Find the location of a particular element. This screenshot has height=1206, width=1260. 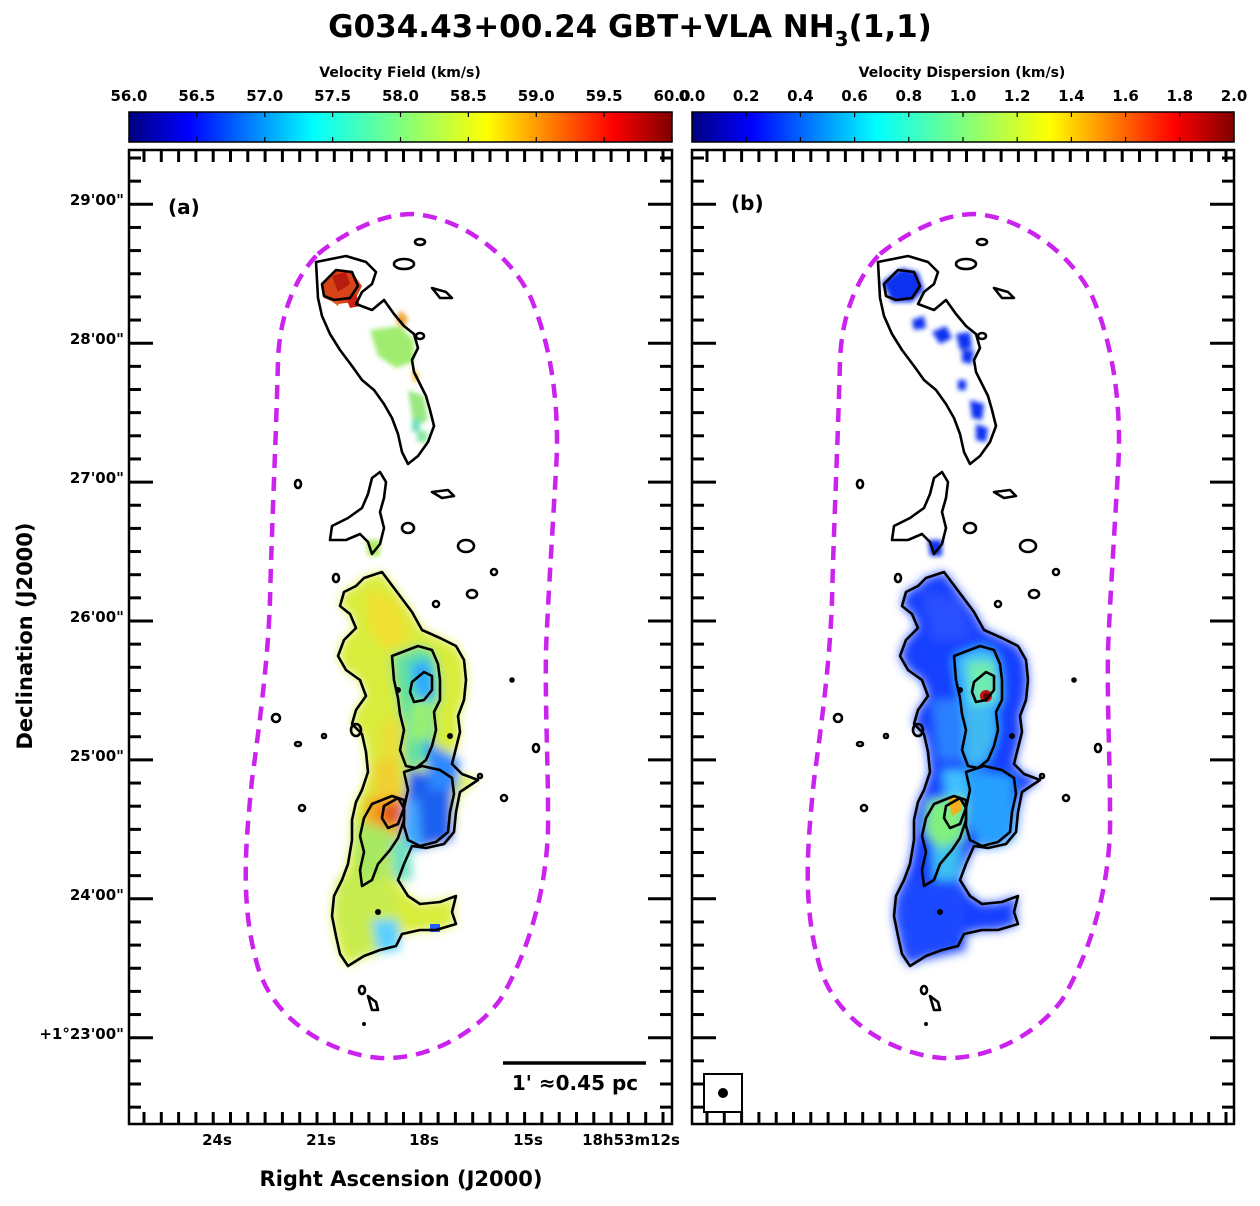

colorbar-a-tick-label: 58.5 is located at coordinates (468, 96).